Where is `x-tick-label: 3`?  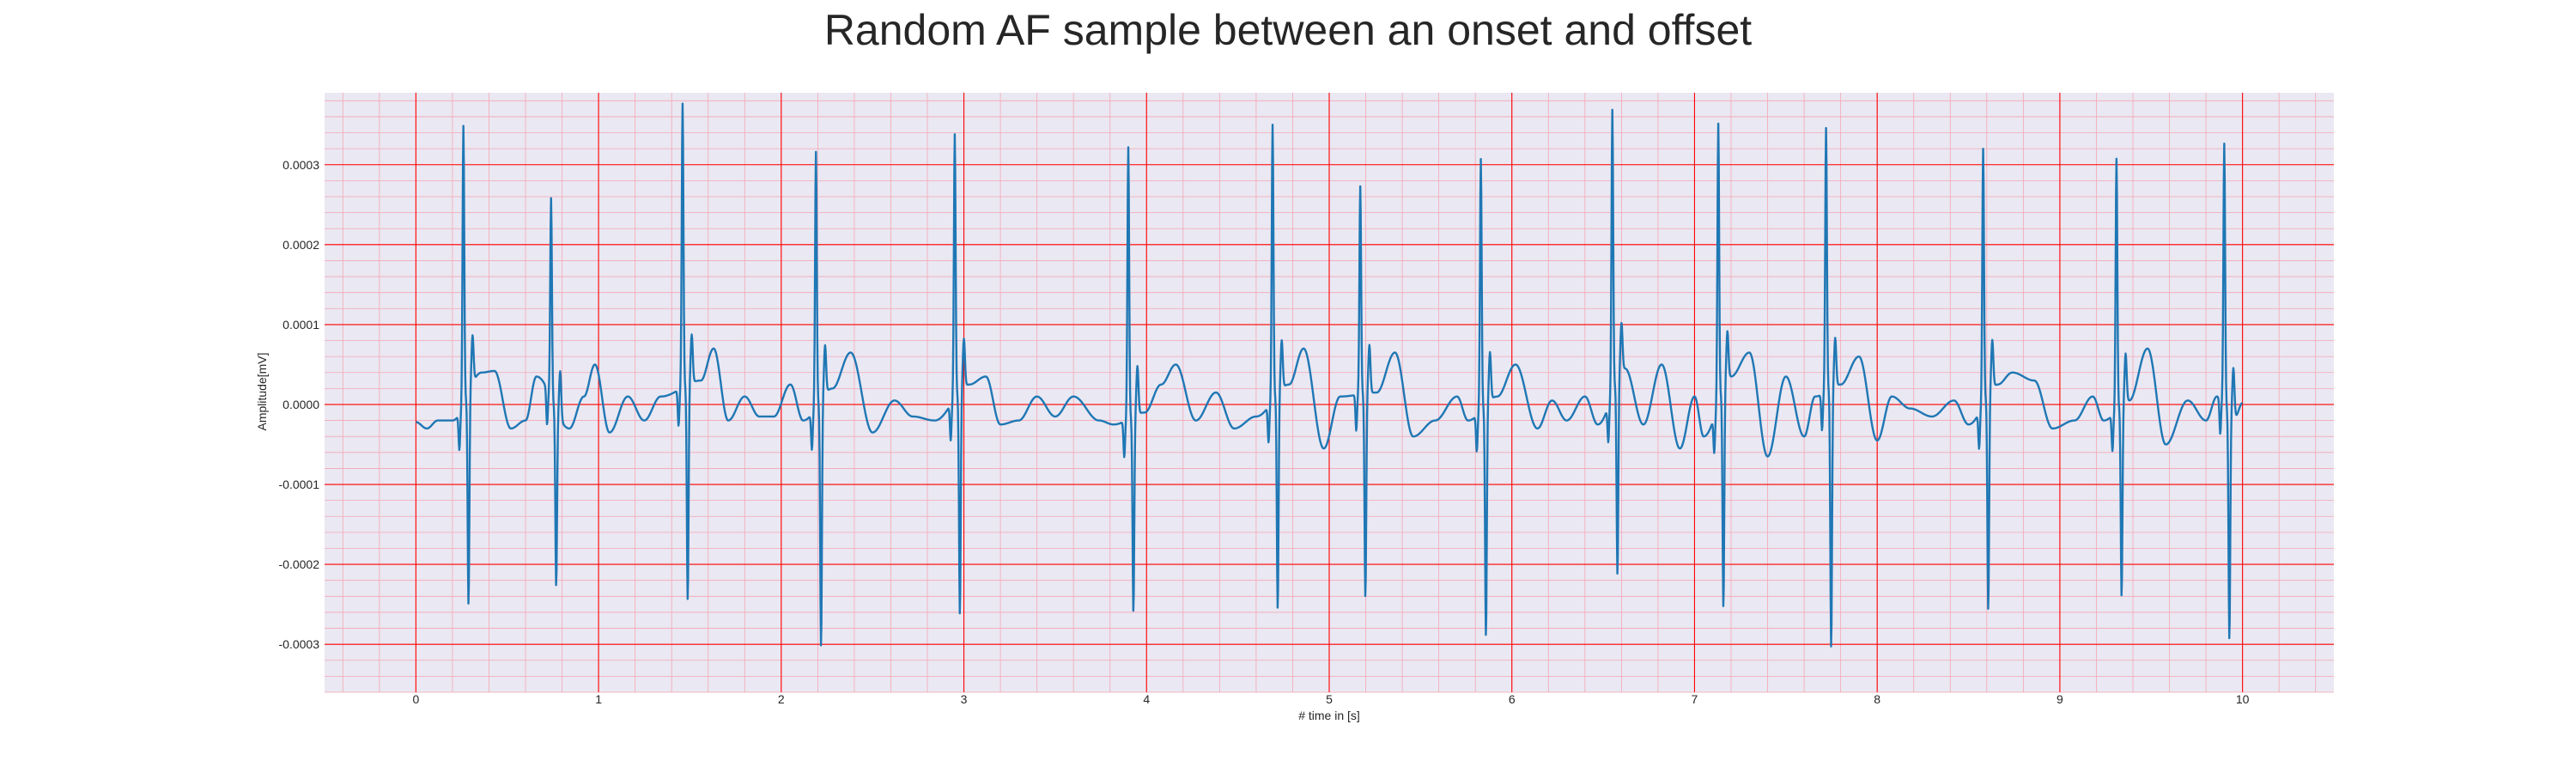
x-tick-label: 3 is located at coordinates (965, 699).